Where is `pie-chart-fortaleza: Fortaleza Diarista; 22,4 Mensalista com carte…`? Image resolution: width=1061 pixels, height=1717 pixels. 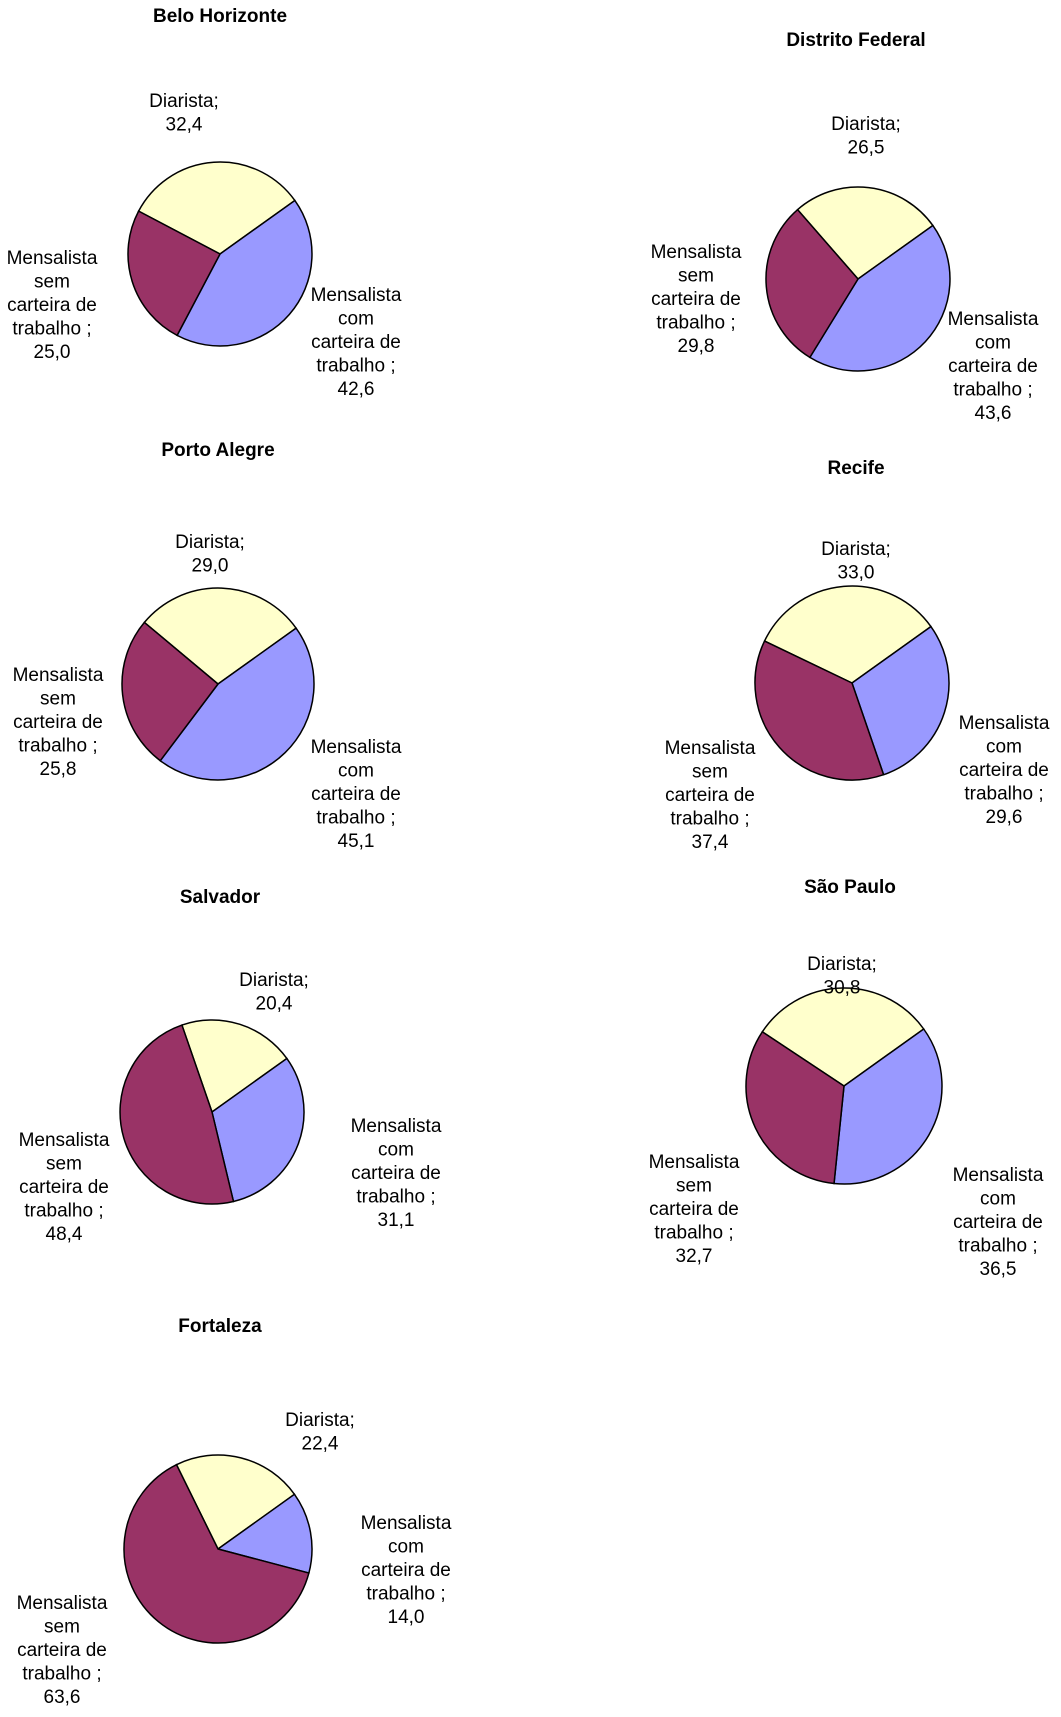
pie-chart-fortaleza: Fortaleza Diarista; 22,4 Mensalista com carte… is located at coordinates (234, 1512).